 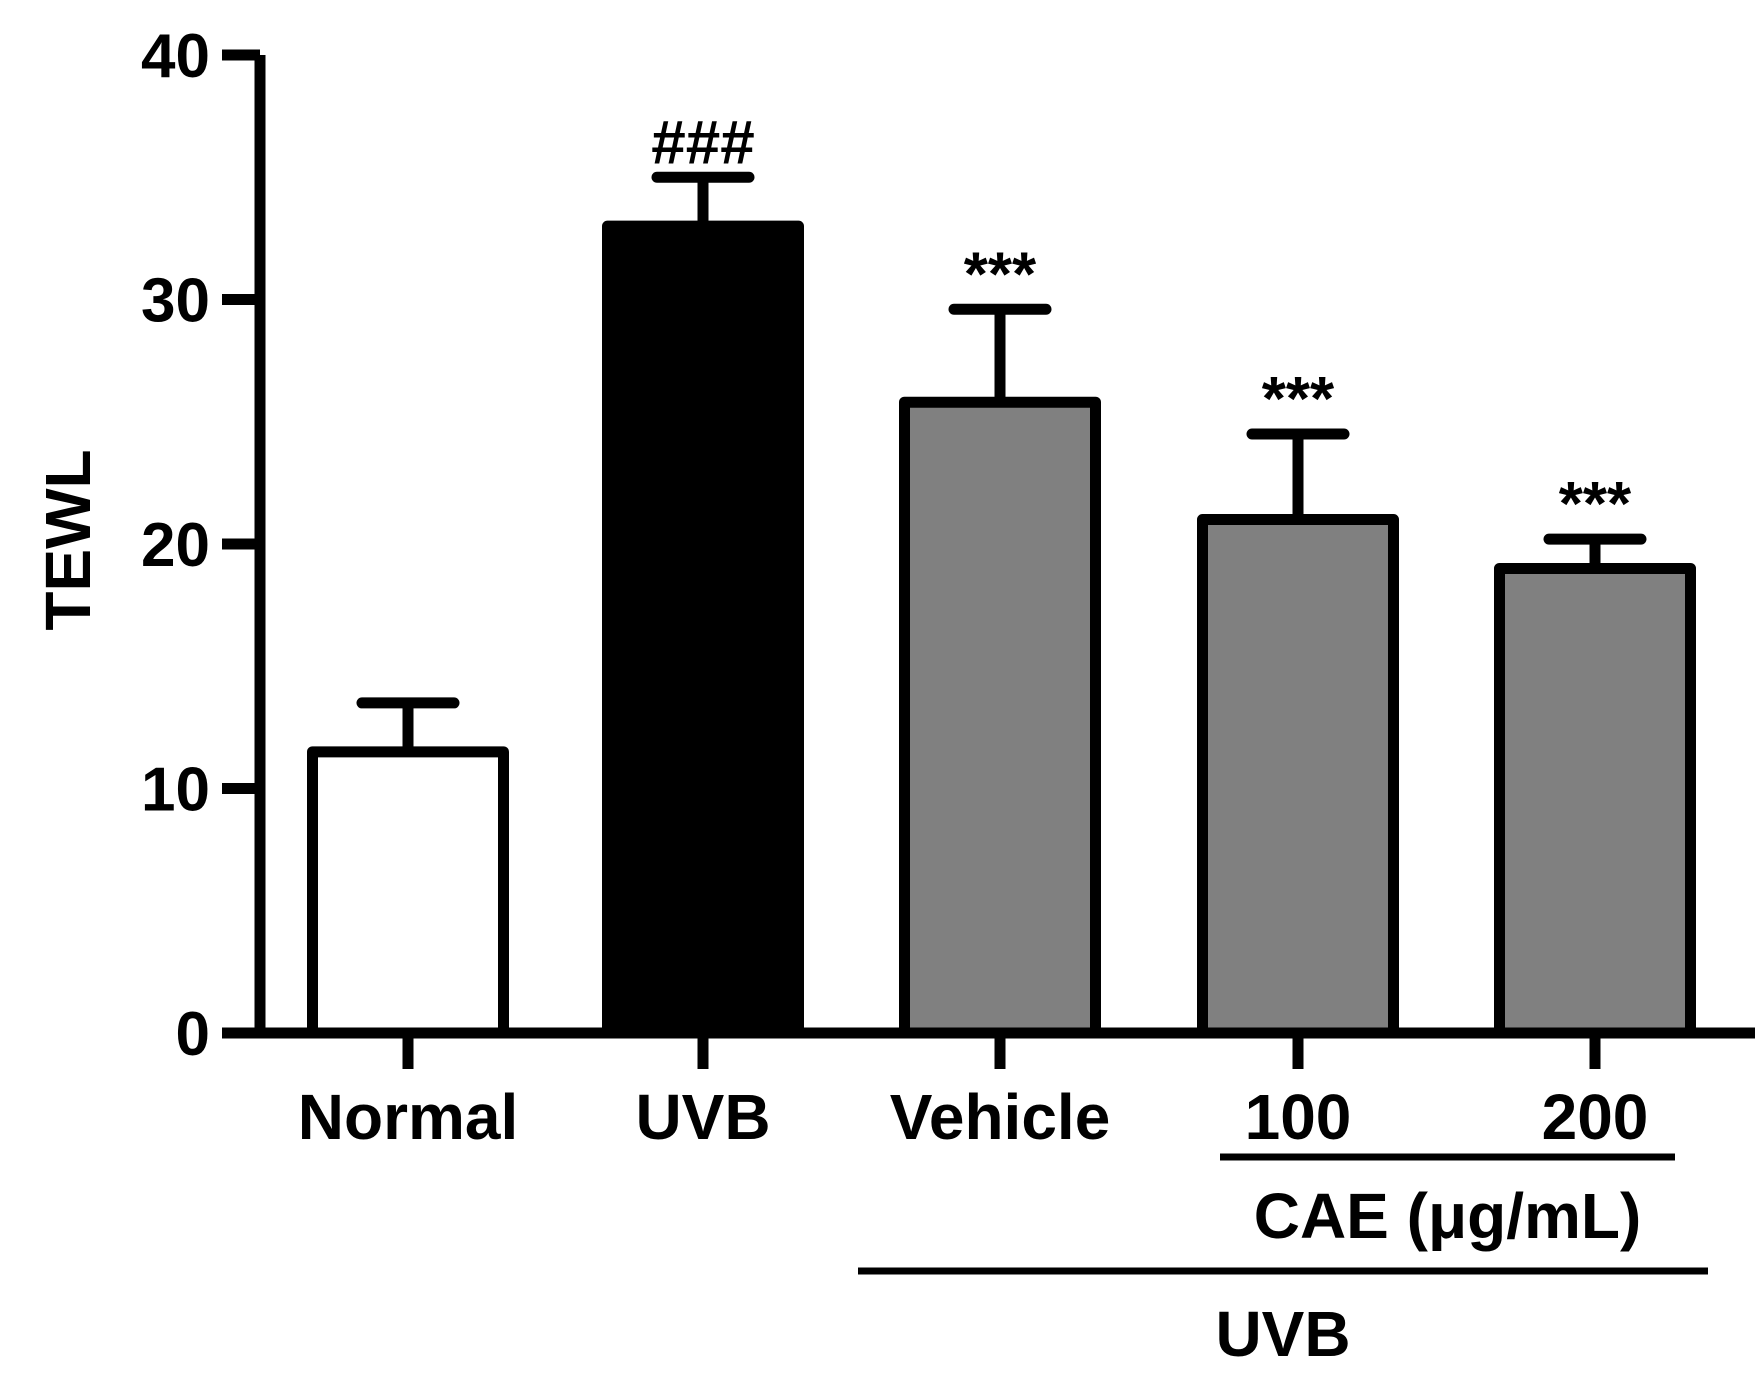 I want to click on x-tick-label-3: 100, so click(x=1298, y=1117).